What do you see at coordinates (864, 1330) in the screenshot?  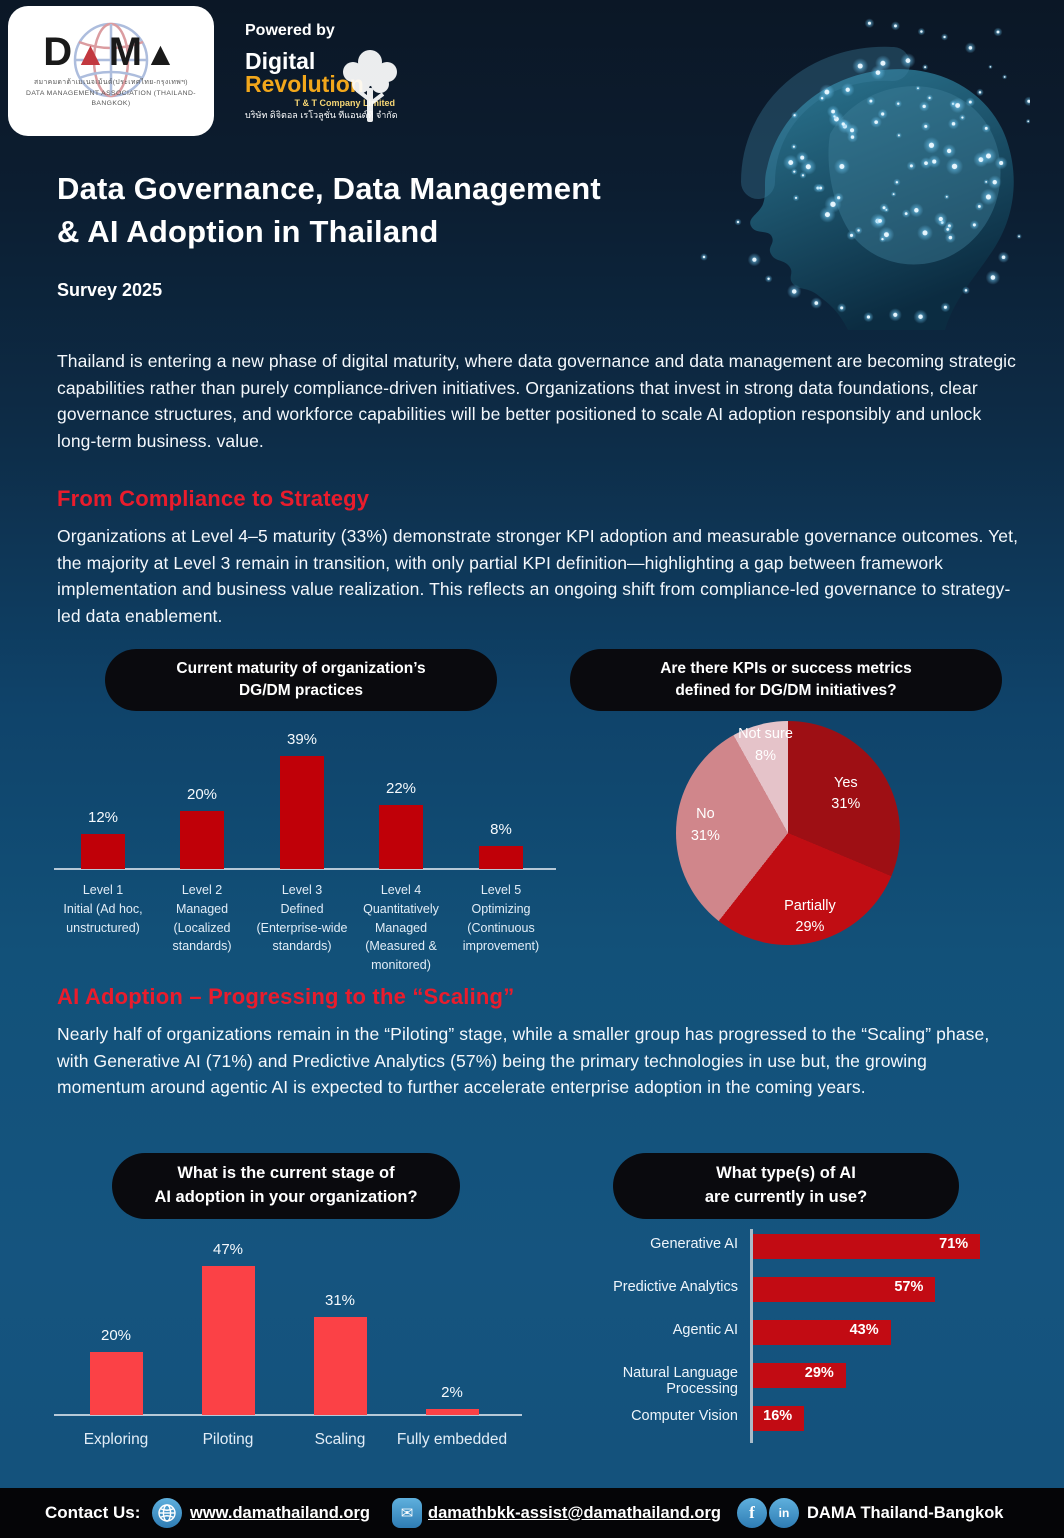 I see `hbar-value: 43%` at bounding box center [864, 1330].